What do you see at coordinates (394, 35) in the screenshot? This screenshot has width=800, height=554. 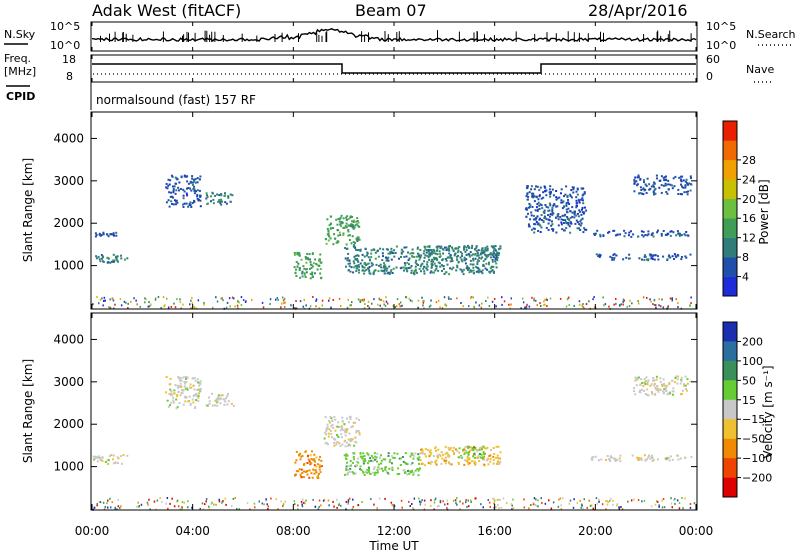 I see `nsky-line` at bounding box center [394, 35].